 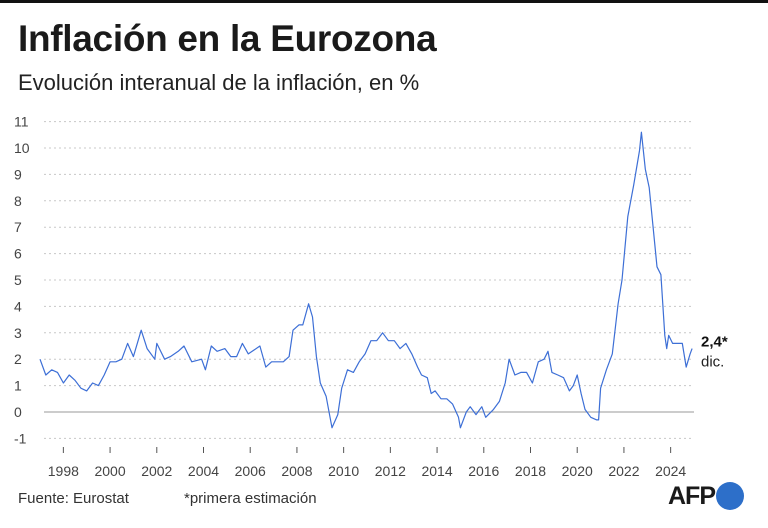 I want to click on x-tick-label: 2018, so click(x=530, y=471).